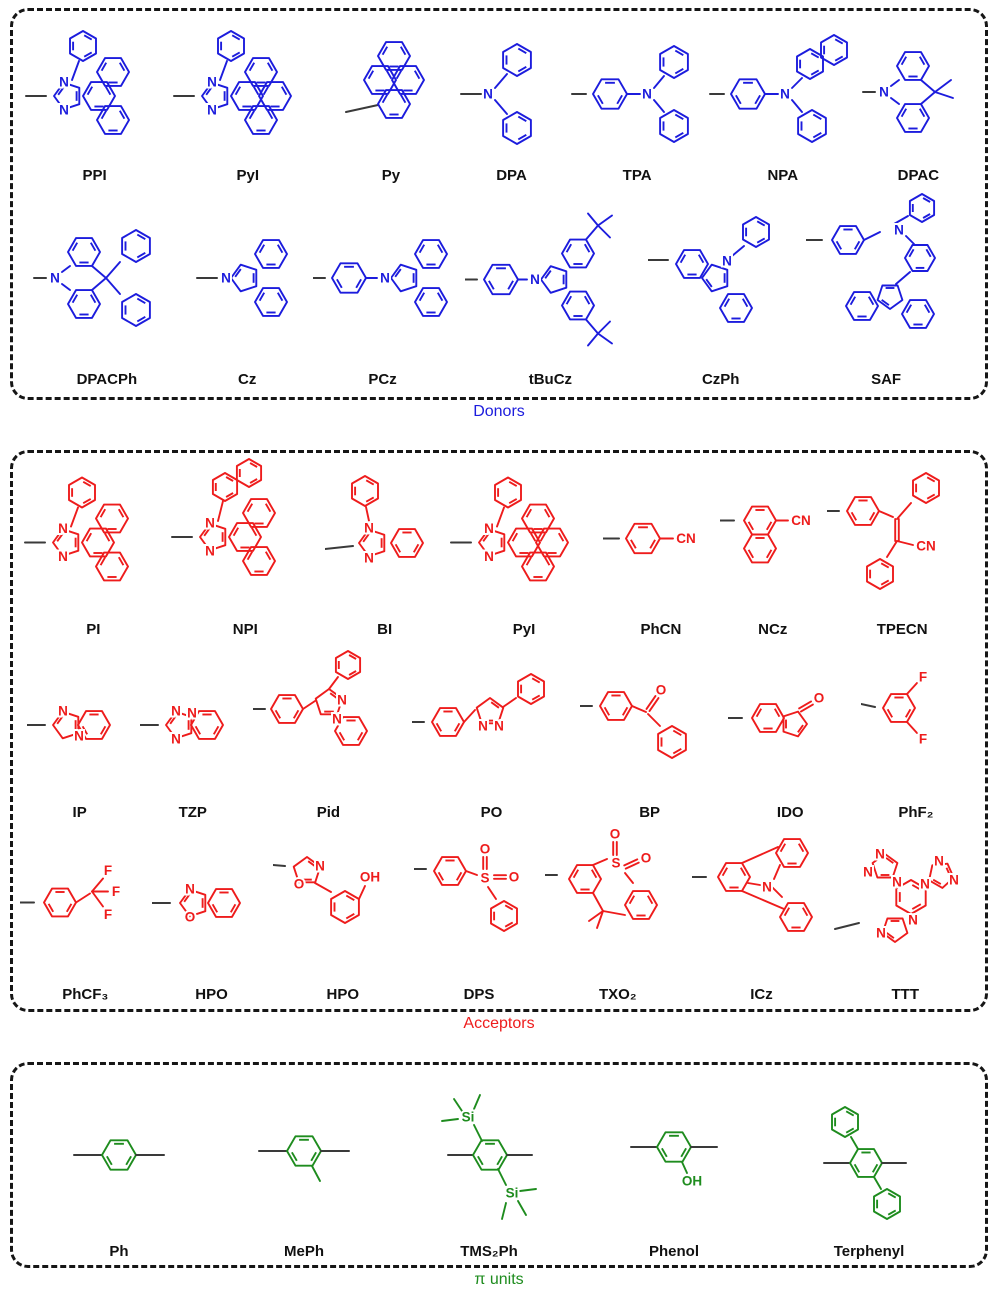 The width and height of the screenshot is (1000, 1298). I want to click on molecule-label: PI, so click(93, 630).